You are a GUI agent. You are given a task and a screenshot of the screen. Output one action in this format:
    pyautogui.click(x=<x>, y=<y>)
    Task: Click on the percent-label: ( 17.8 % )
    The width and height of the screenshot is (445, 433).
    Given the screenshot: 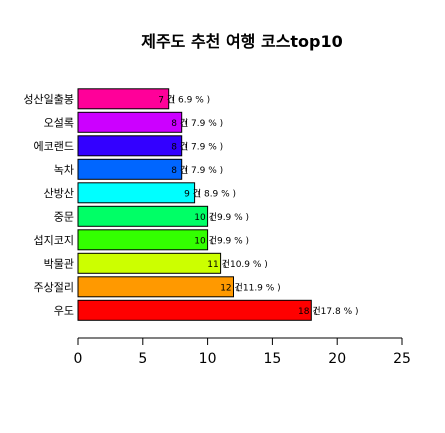 What is the action you would take?
    pyautogui.click(x=336, y=312)
    